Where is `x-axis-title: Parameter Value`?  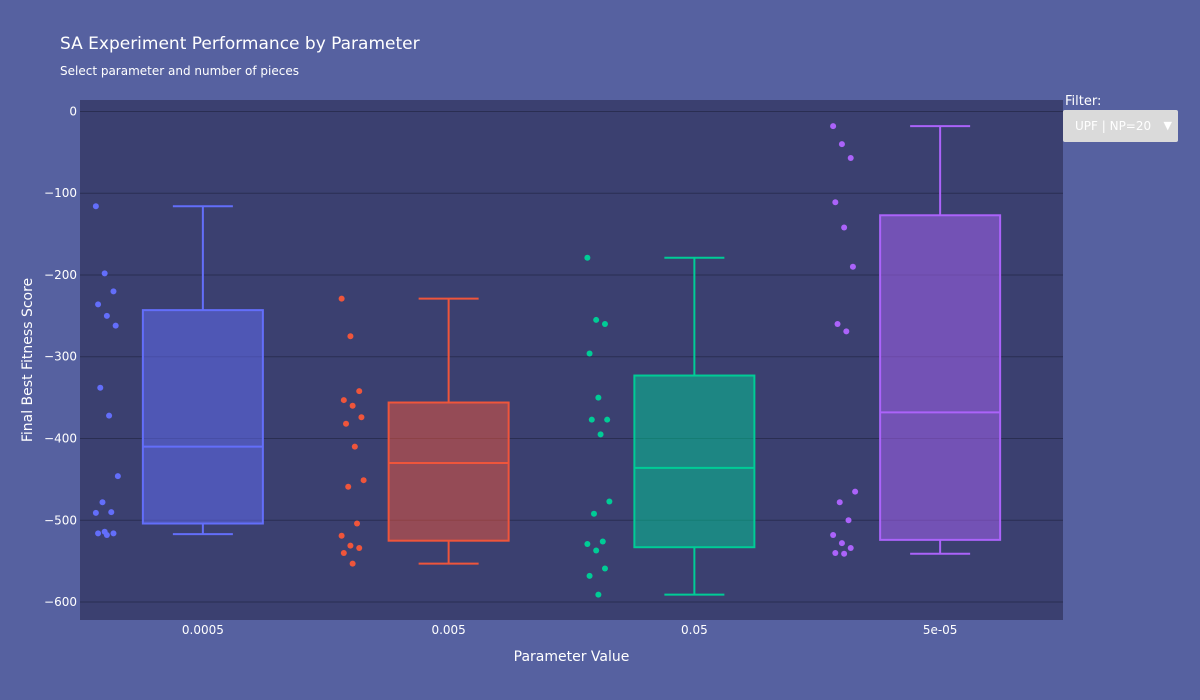 x-axis-title: Parameter Value is located at coordinates (572, 657).